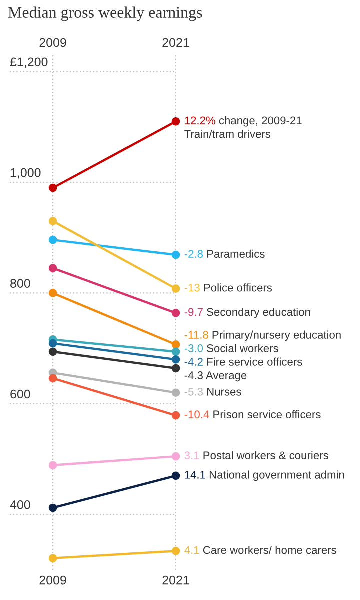  I want to click on chart-title: Median gross weekly earnings, so click(105, 14).